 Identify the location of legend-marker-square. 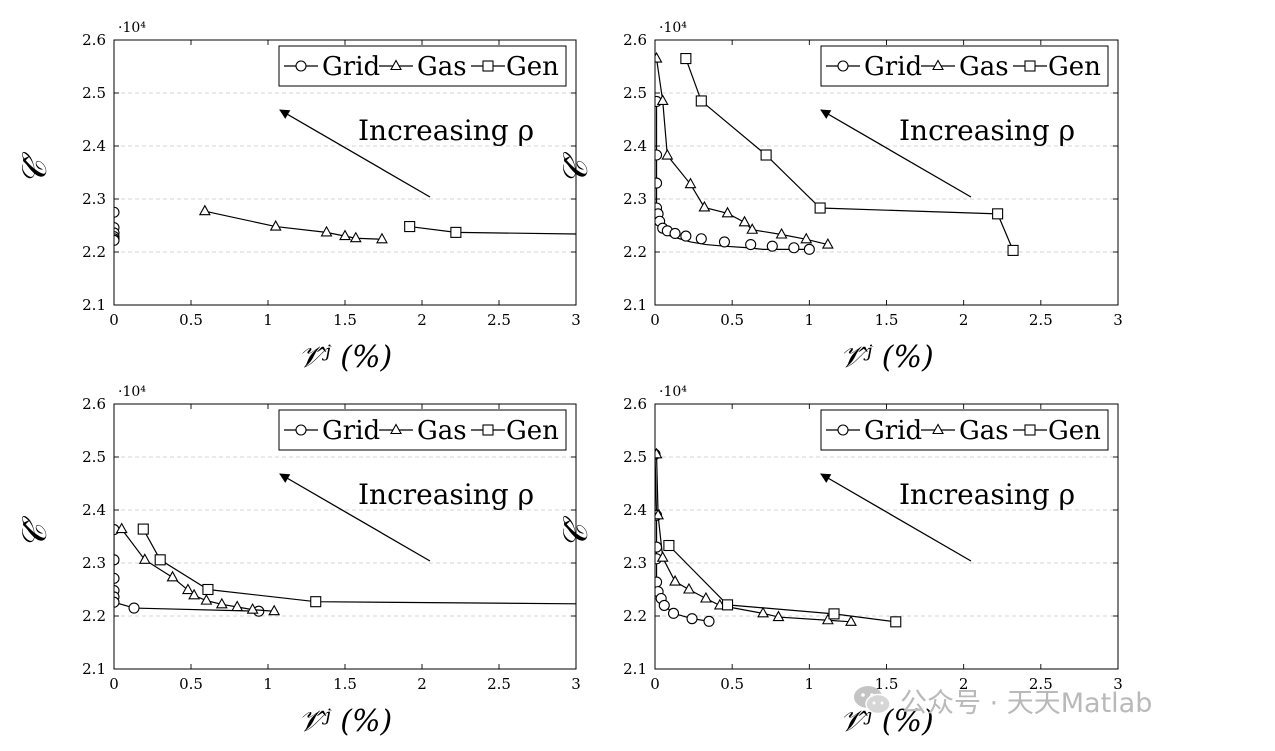
(488, 66).